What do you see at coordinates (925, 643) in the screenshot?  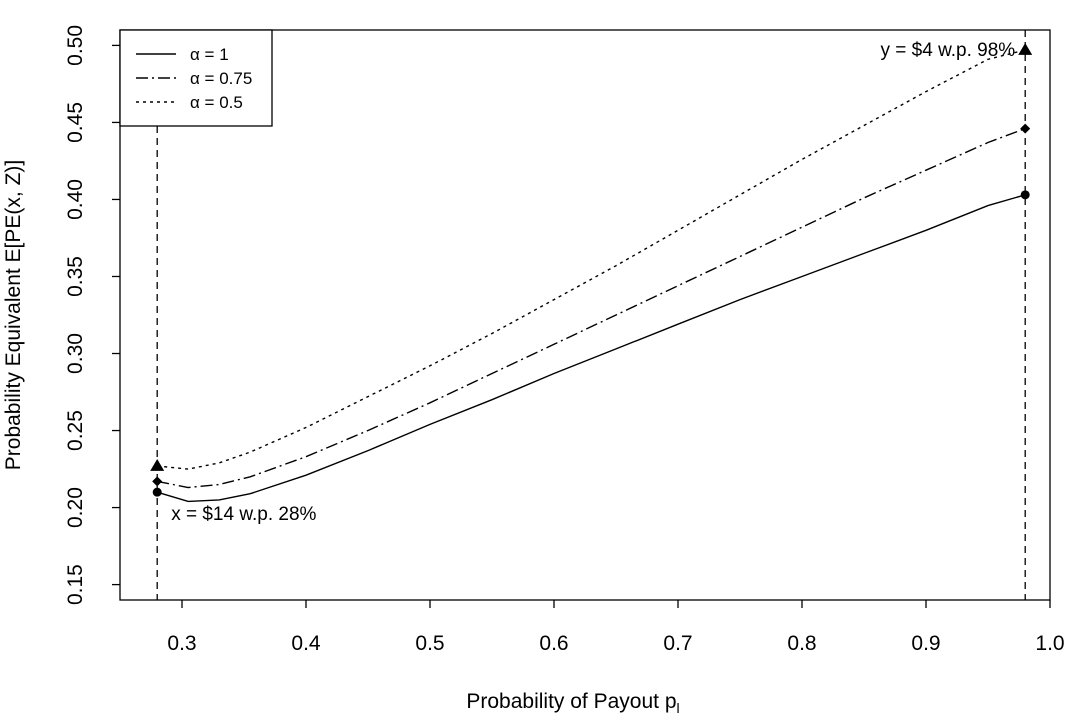 I see `x-tick-label: 0.9` at bounding box center [925, 643].